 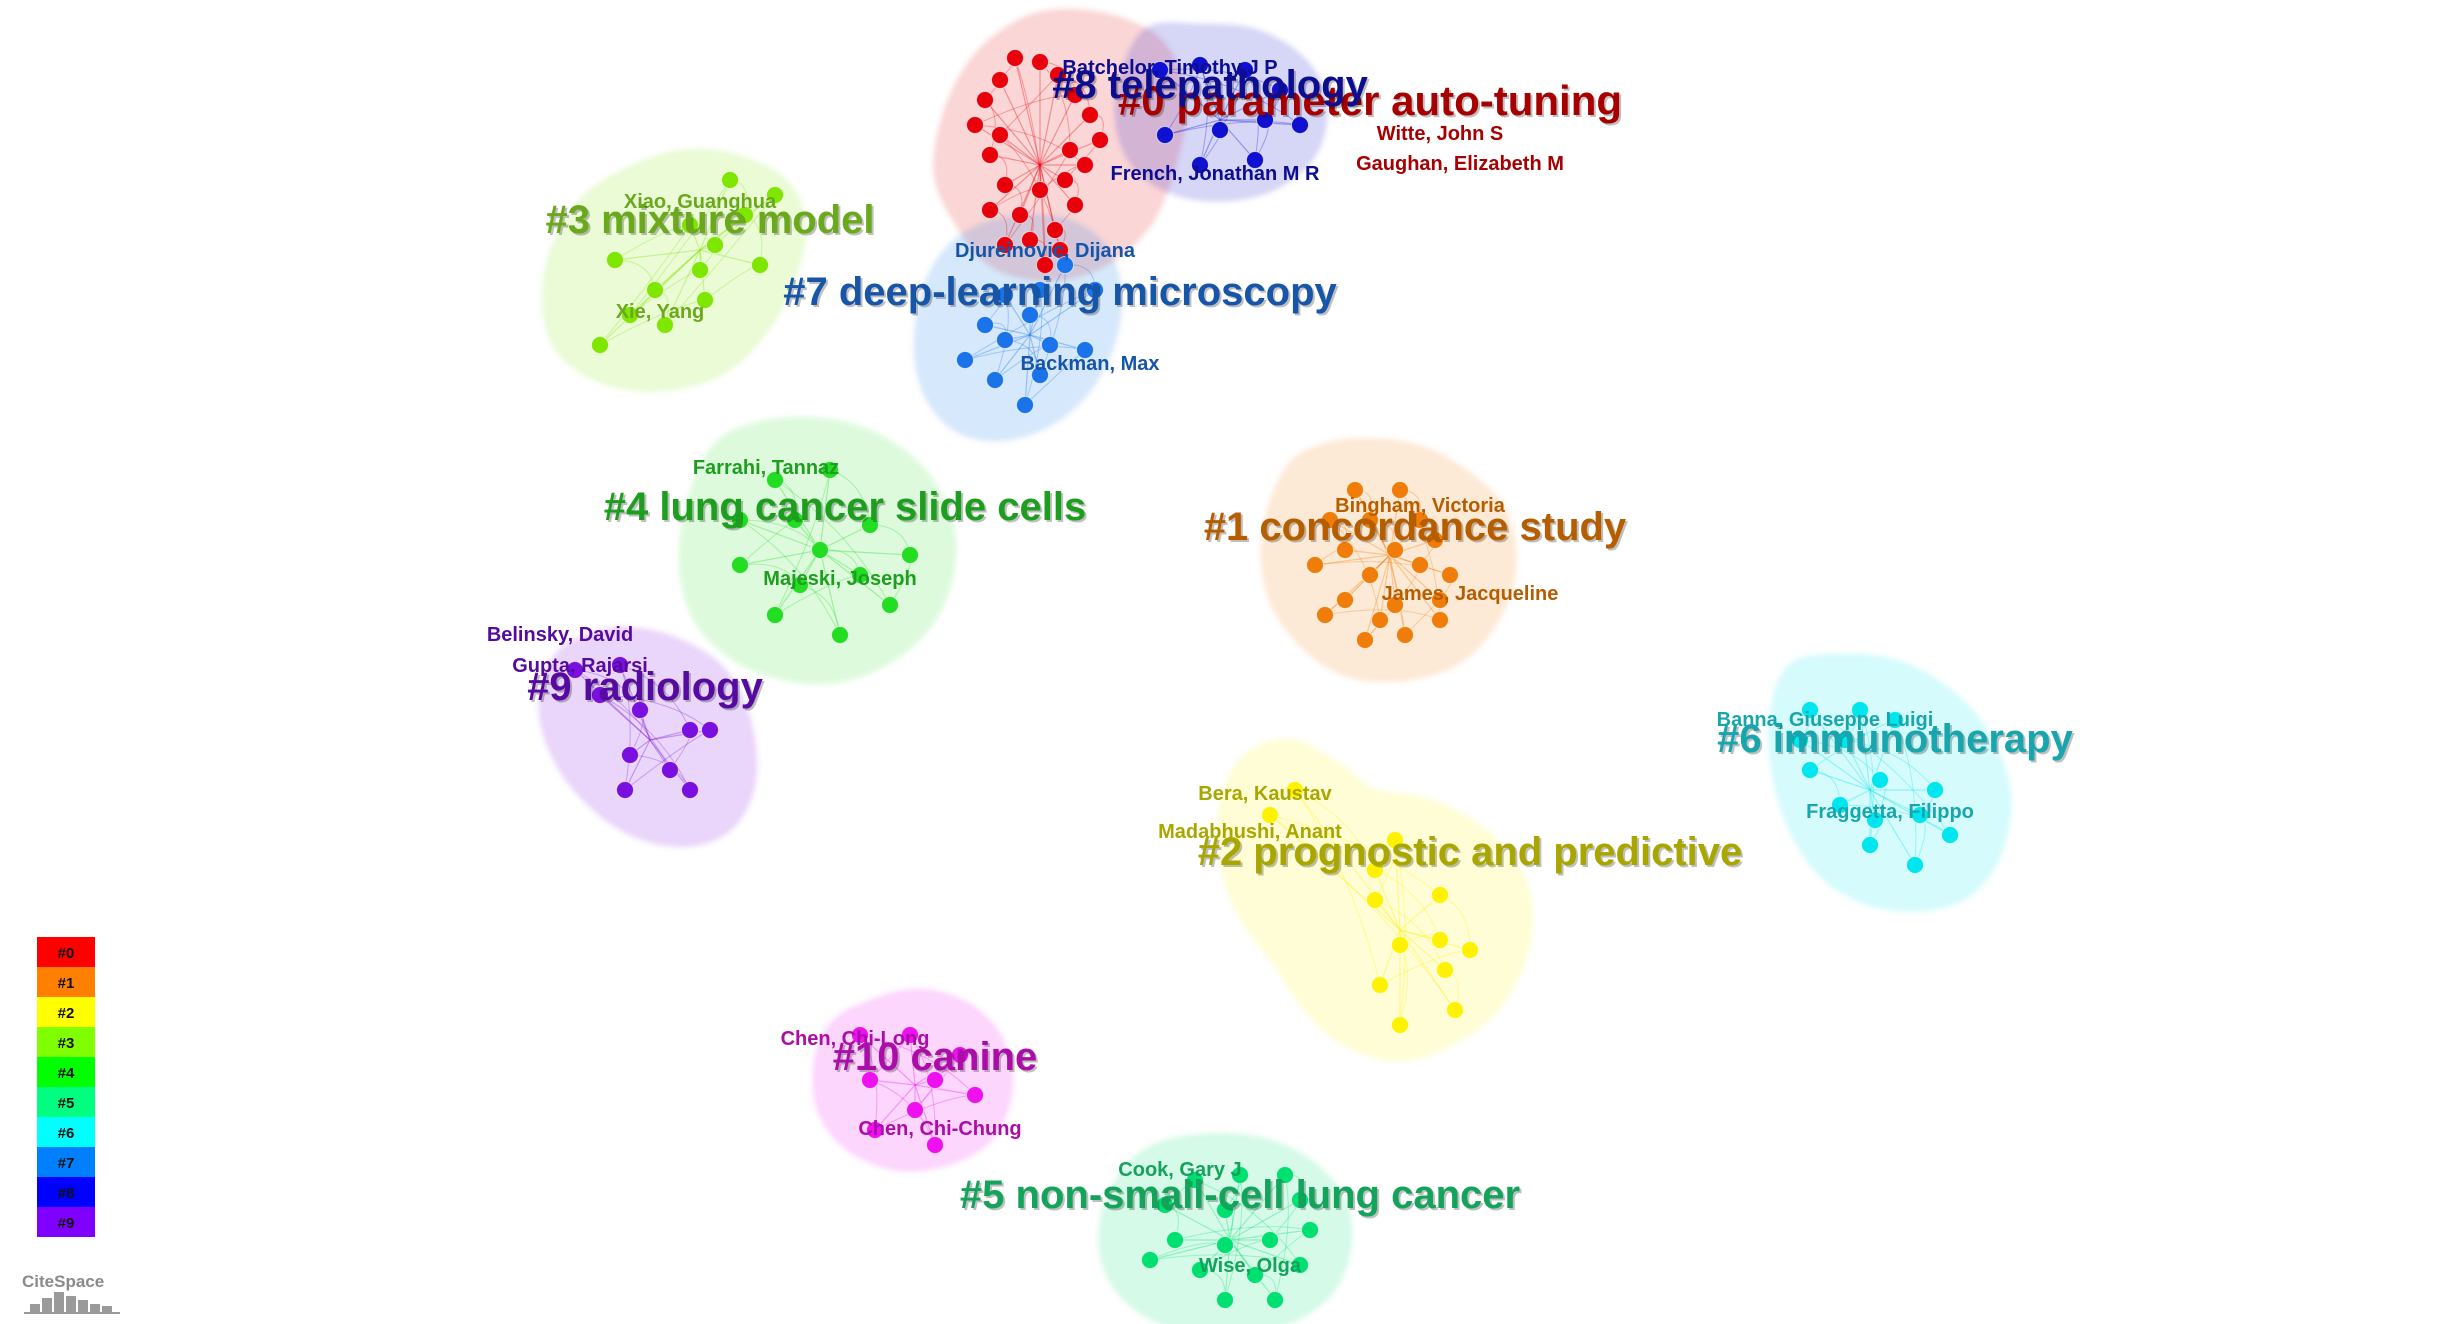 I want to click on cluster-label-c1: #1 concordance study, so click(x=1415, y=527).